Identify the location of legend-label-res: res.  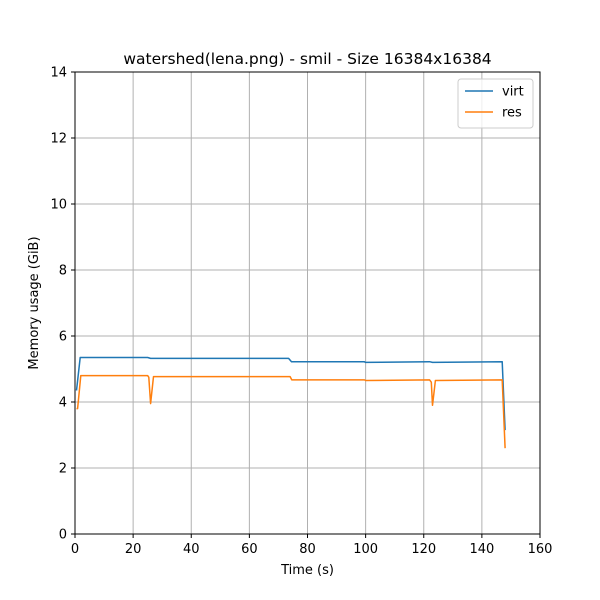
(512, 113).